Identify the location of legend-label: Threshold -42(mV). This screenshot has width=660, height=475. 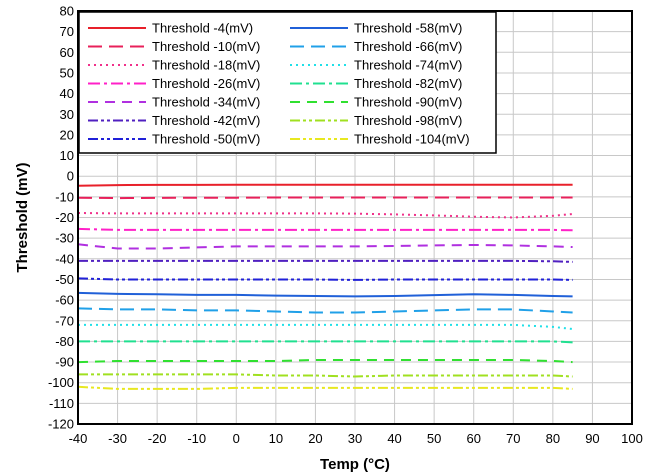
(206, 120).